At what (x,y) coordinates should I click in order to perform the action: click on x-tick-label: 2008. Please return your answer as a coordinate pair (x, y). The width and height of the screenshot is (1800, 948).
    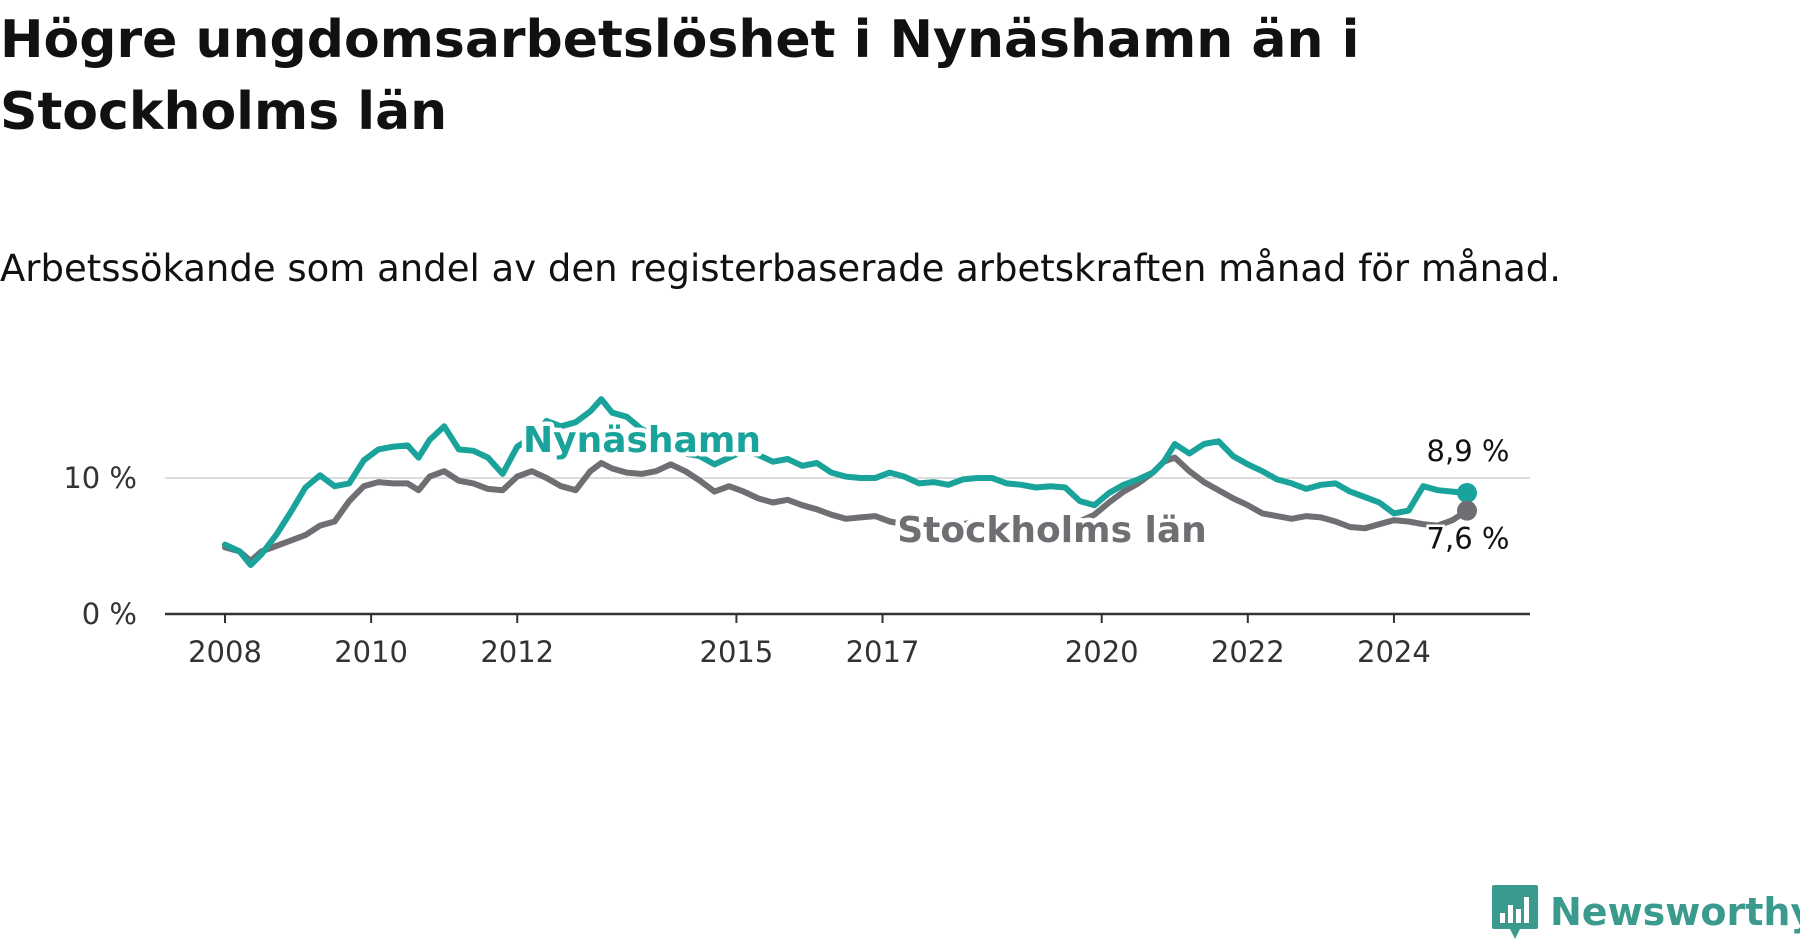
    Looking at the image, I should click on (225, 652).